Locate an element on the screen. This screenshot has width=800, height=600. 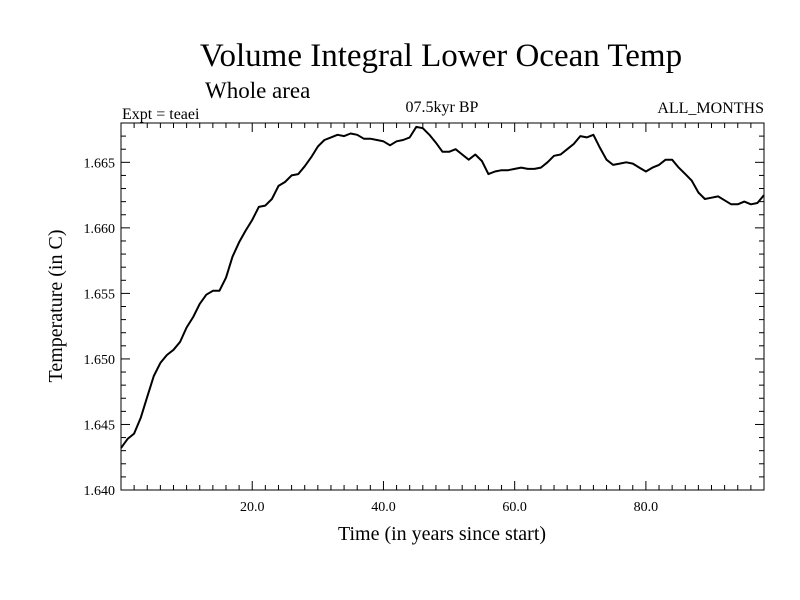
y-tick-label: 1.640 is located at coordinates (100, 491).